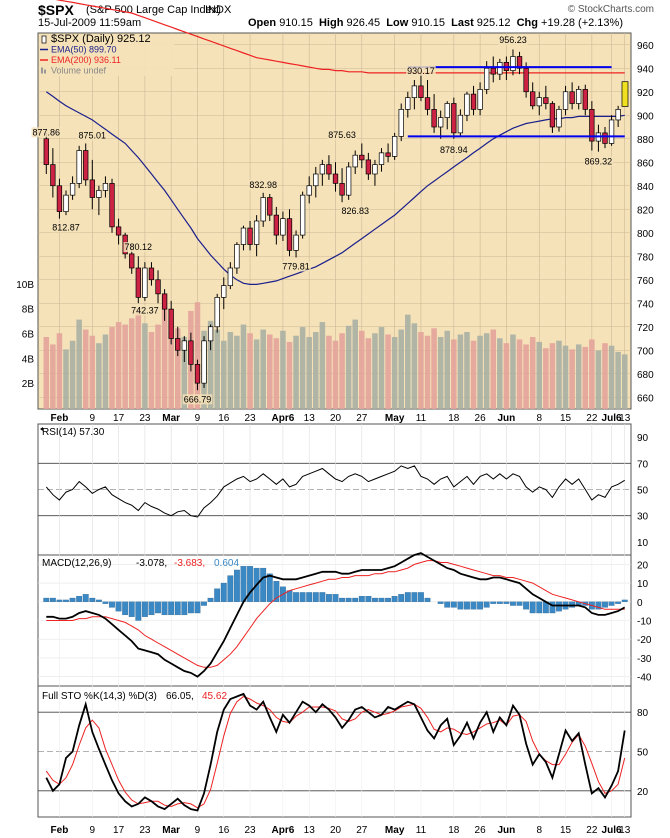 This screenshot has height=838, width=670. I want to click on price-tick-label: 920, so click(645, 93).